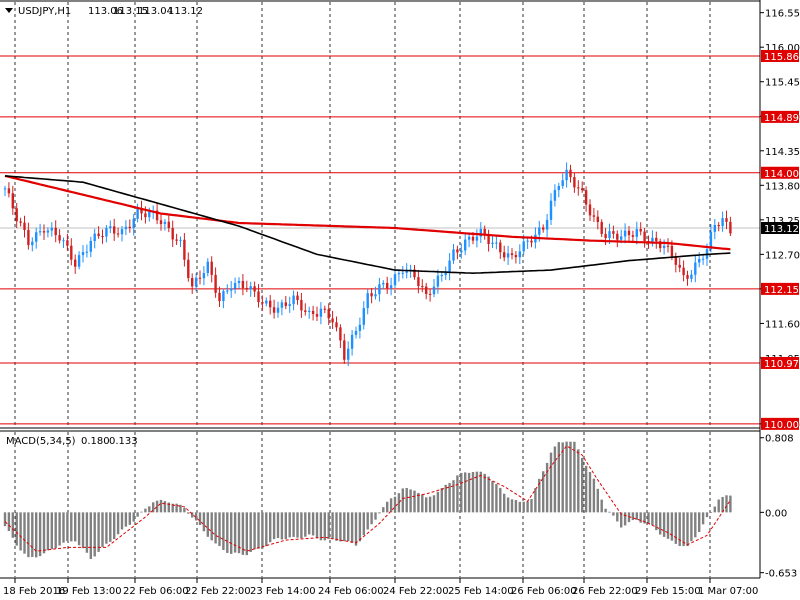 This screenshot has width=800, height=600. What do you see at coordinates (89, 591) in the screenshot?
I see `x-tick-label: 19 Feb 13:00` at bounding box center [89, 591].